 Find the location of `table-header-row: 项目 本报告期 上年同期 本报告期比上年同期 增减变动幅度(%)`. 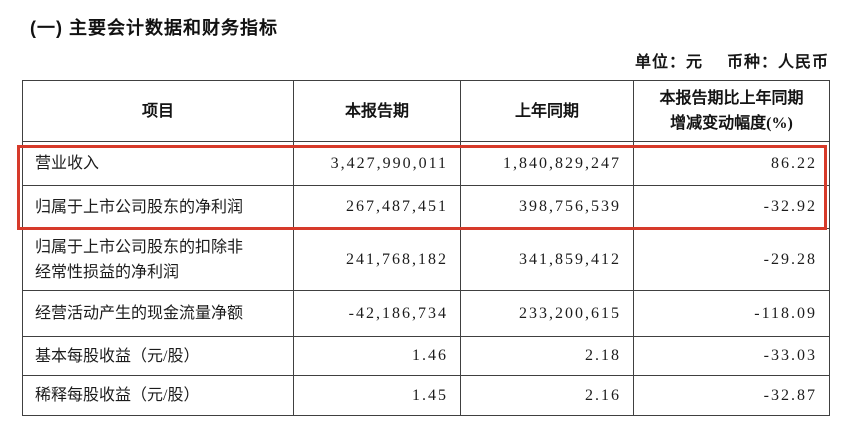

table-header-row: 项目 本报告期 上年同期 本报告期比上年同期 增减变动幅度(%) is located at coordinates (426, 111).